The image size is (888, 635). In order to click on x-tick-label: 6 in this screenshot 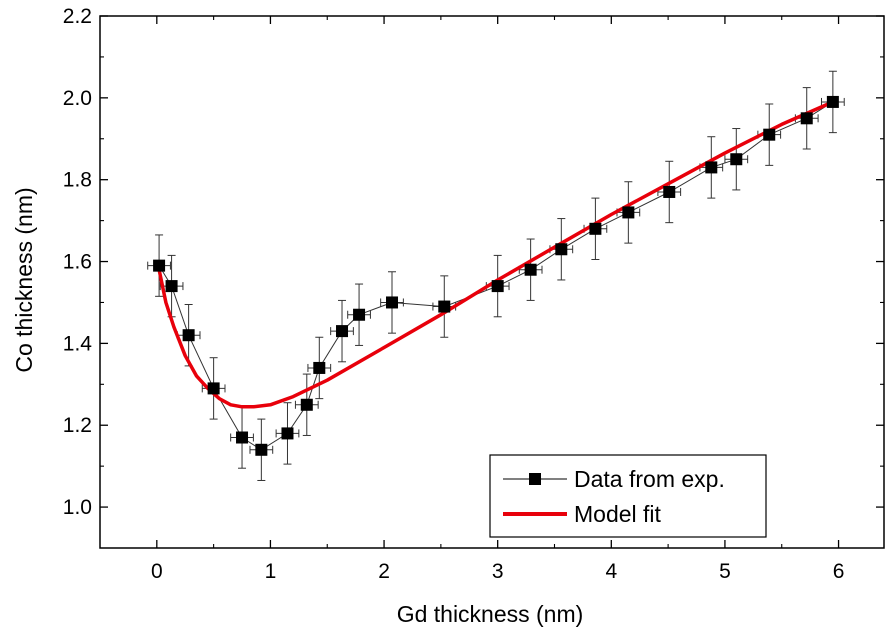, I will do `click(839, 571)`.